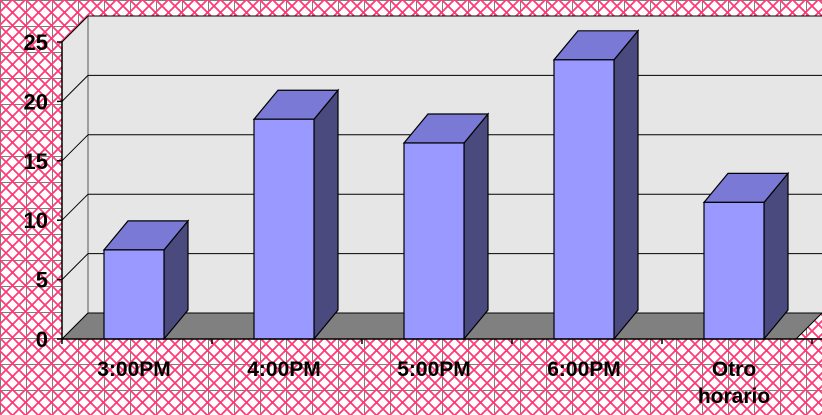 The width and height of the screenshot is (822, 415). Describe the element at coordinates (36, 101) in the screenshot. I see `y-tick-label: 20` at that location.